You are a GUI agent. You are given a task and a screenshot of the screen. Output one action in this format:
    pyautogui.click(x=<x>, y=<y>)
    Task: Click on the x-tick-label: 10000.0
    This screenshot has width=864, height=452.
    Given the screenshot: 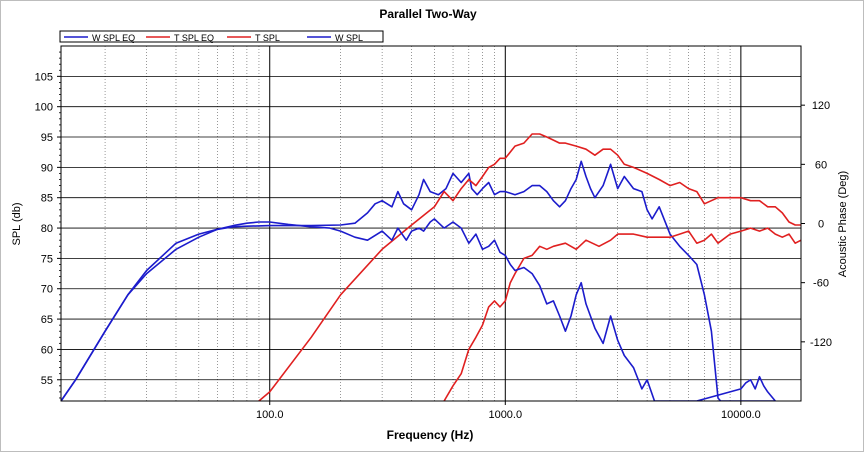 What is the action you would take?
    pyautogui.click(x=741, y=415)
    